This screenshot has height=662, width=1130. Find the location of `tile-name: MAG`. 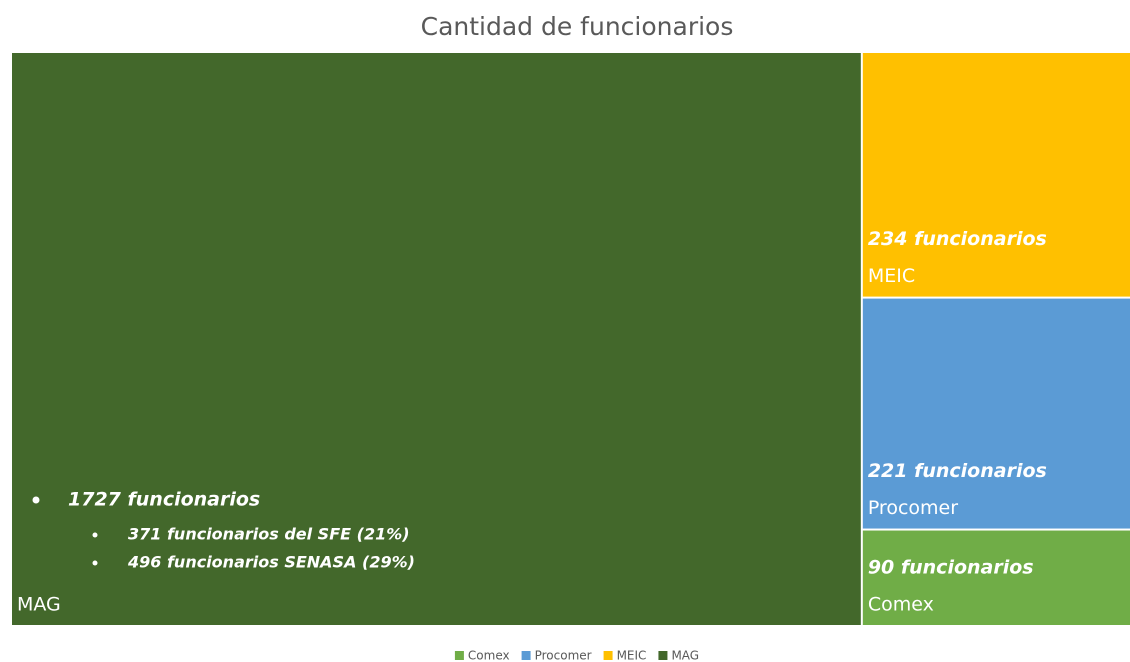

tile-name: MAG is located at coordinates (39, 605).